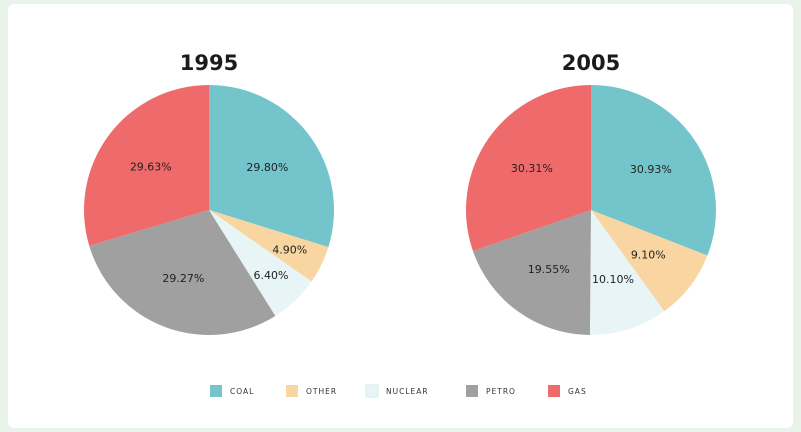 The height and width of the screenshot is (432, 801). I want to click on legend: COAL OTHER NUCLEAR PETRO GAS, so click(398, 391).